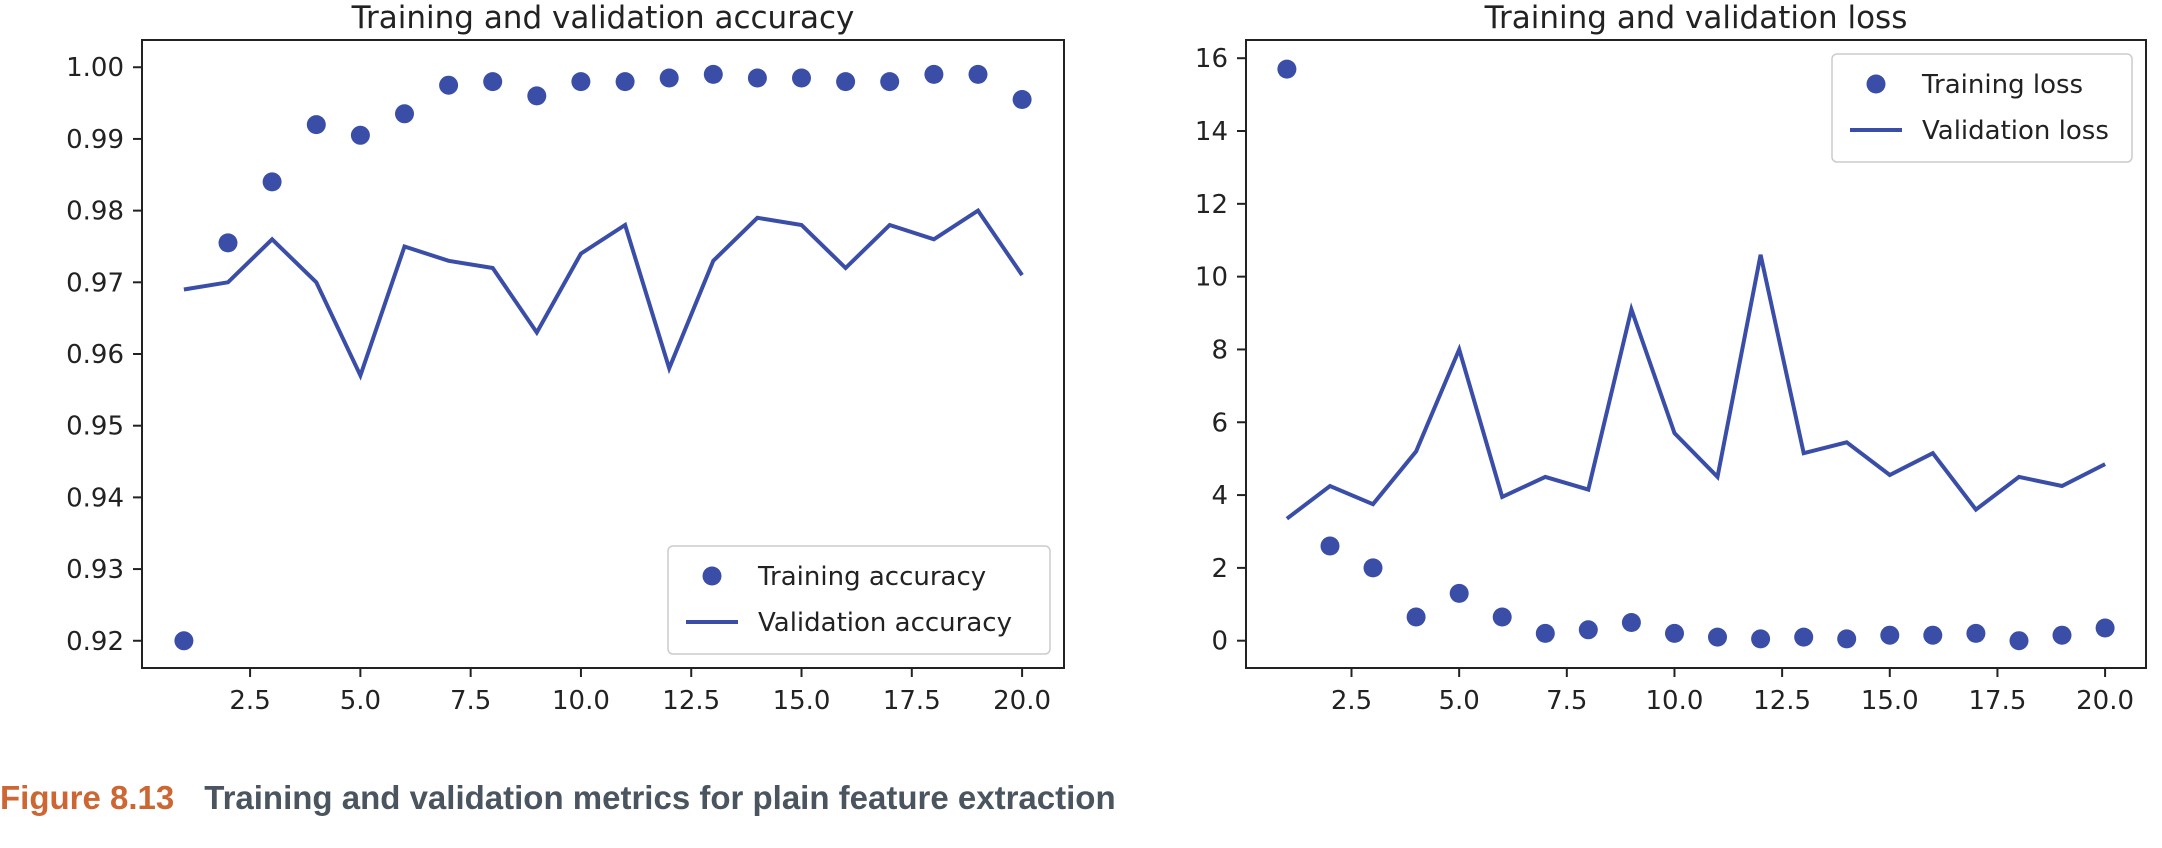 This screenshot has width=2162, height=848. I want to click on y-tick-label: 0.93, so click(95, 570).